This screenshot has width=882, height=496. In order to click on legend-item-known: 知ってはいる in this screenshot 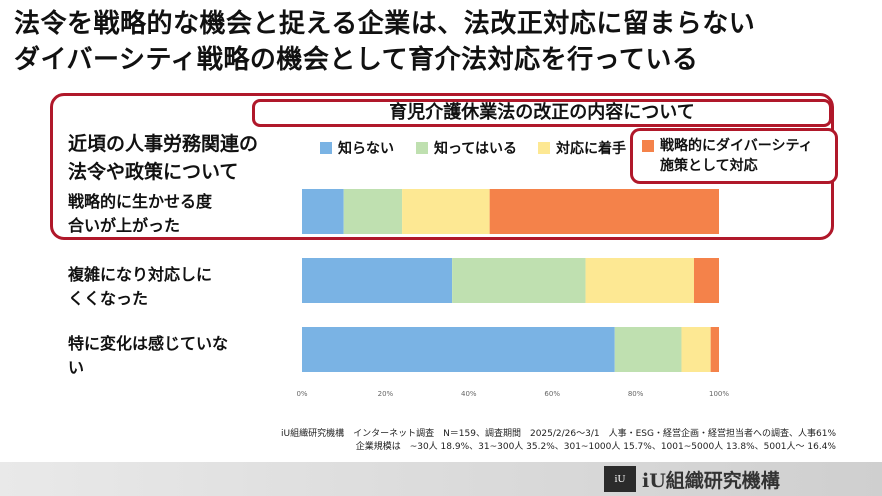, I will do `click(466, 148)`.